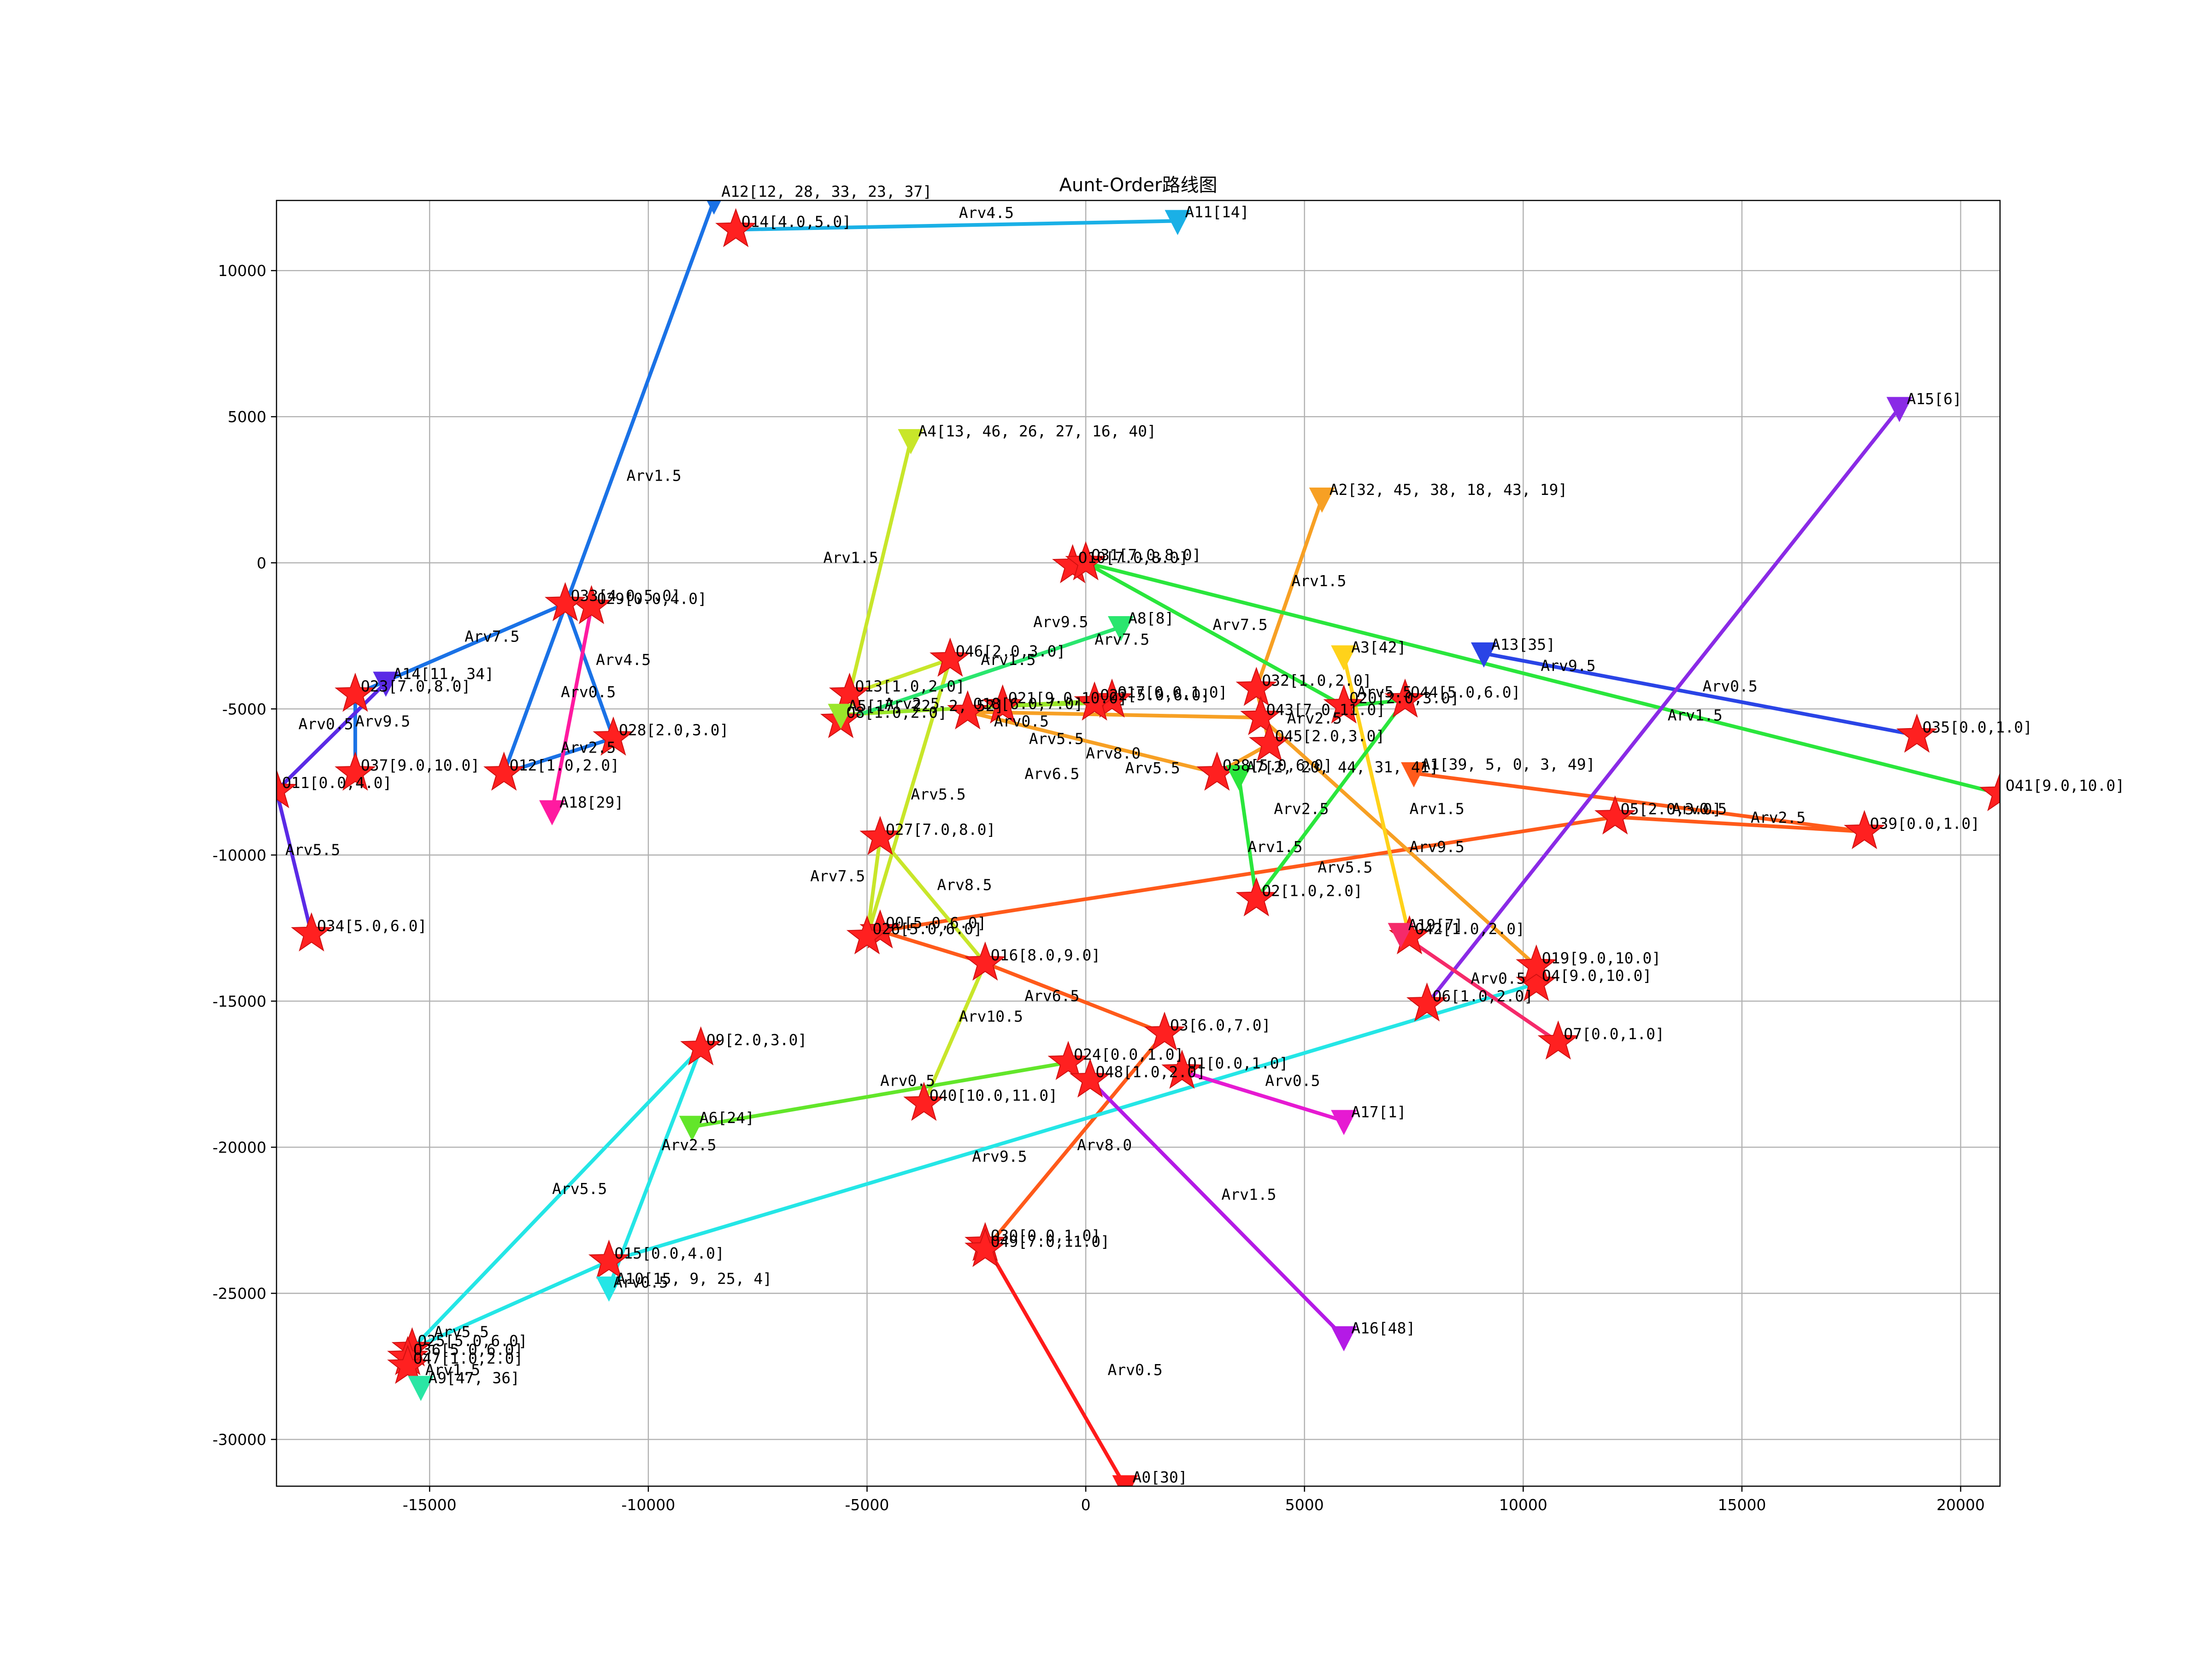 This screenshot has width=2212, height=1659. Describe the element at coordinates (1383, 1328) in the screenshot. I see `aunt-label: A16[48]` at that location.